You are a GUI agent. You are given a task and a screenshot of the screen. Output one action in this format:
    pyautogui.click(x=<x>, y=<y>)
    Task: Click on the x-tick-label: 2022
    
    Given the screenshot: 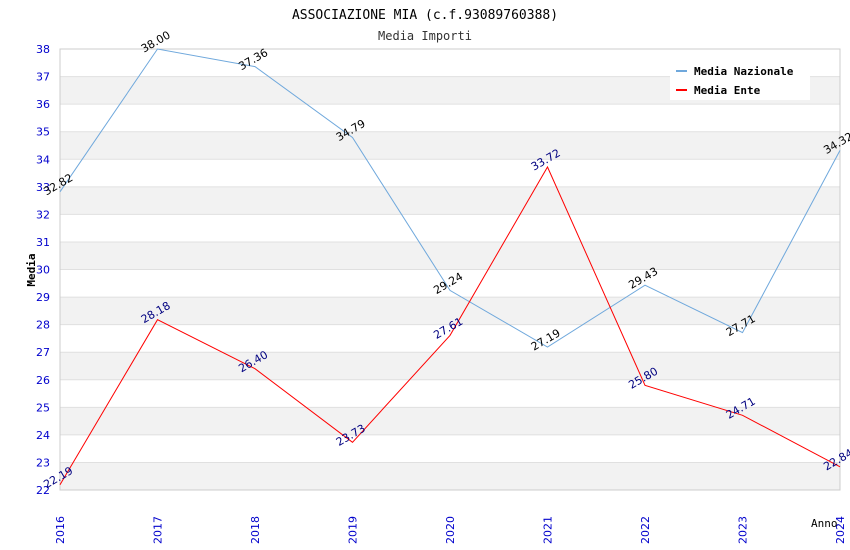 What is the action you would take?
    pyautogui.click(x=645, y=530)
    